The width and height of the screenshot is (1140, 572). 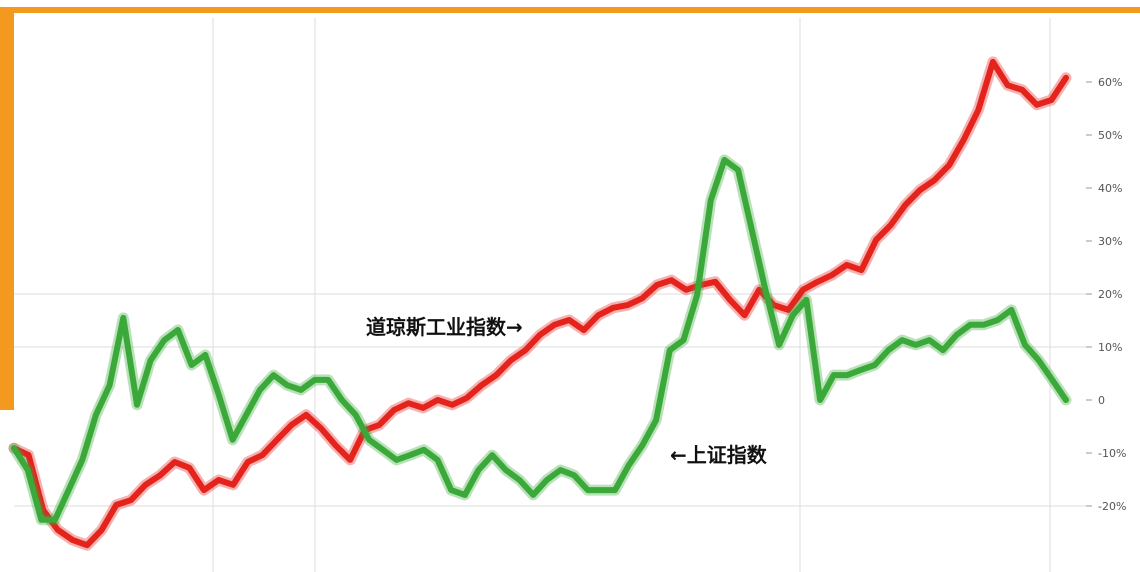 I want to click on y-tick-label: 30%, so click(x=1110, y=241).